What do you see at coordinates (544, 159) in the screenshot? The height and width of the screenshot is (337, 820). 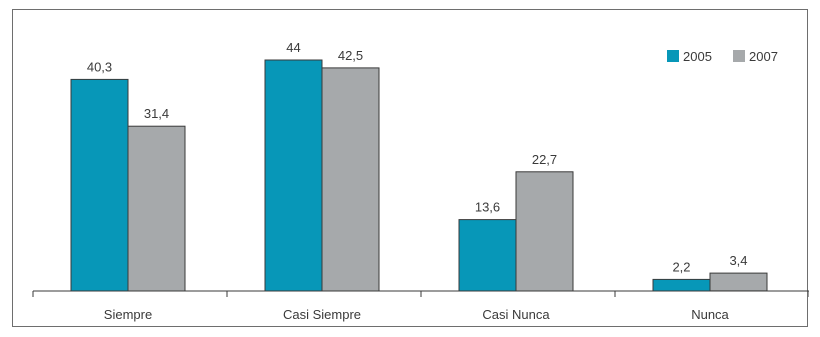 I see `data-label-2007-casi-nunca: 22,7` at bounding box center [544, 159].